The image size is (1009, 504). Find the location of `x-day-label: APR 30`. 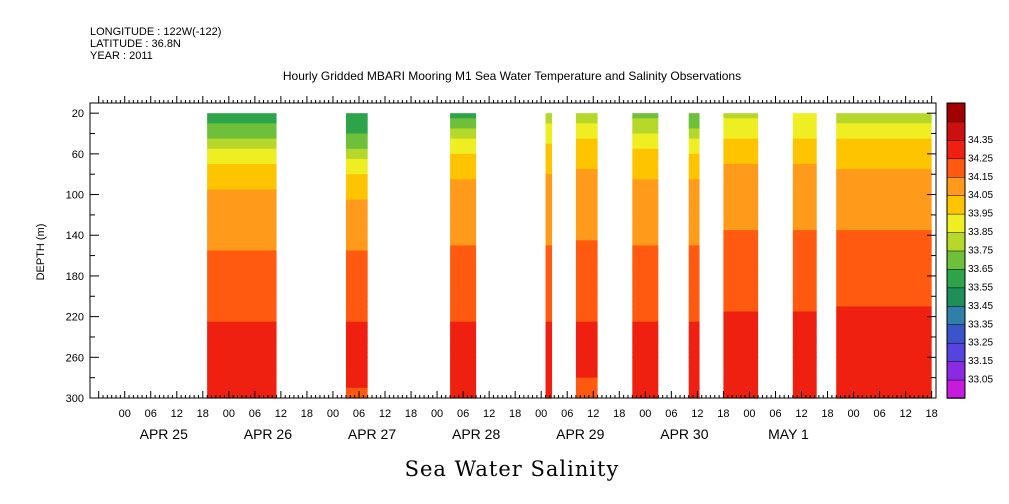

x-day-label: APR 30 is located at coordinates (684, 434).